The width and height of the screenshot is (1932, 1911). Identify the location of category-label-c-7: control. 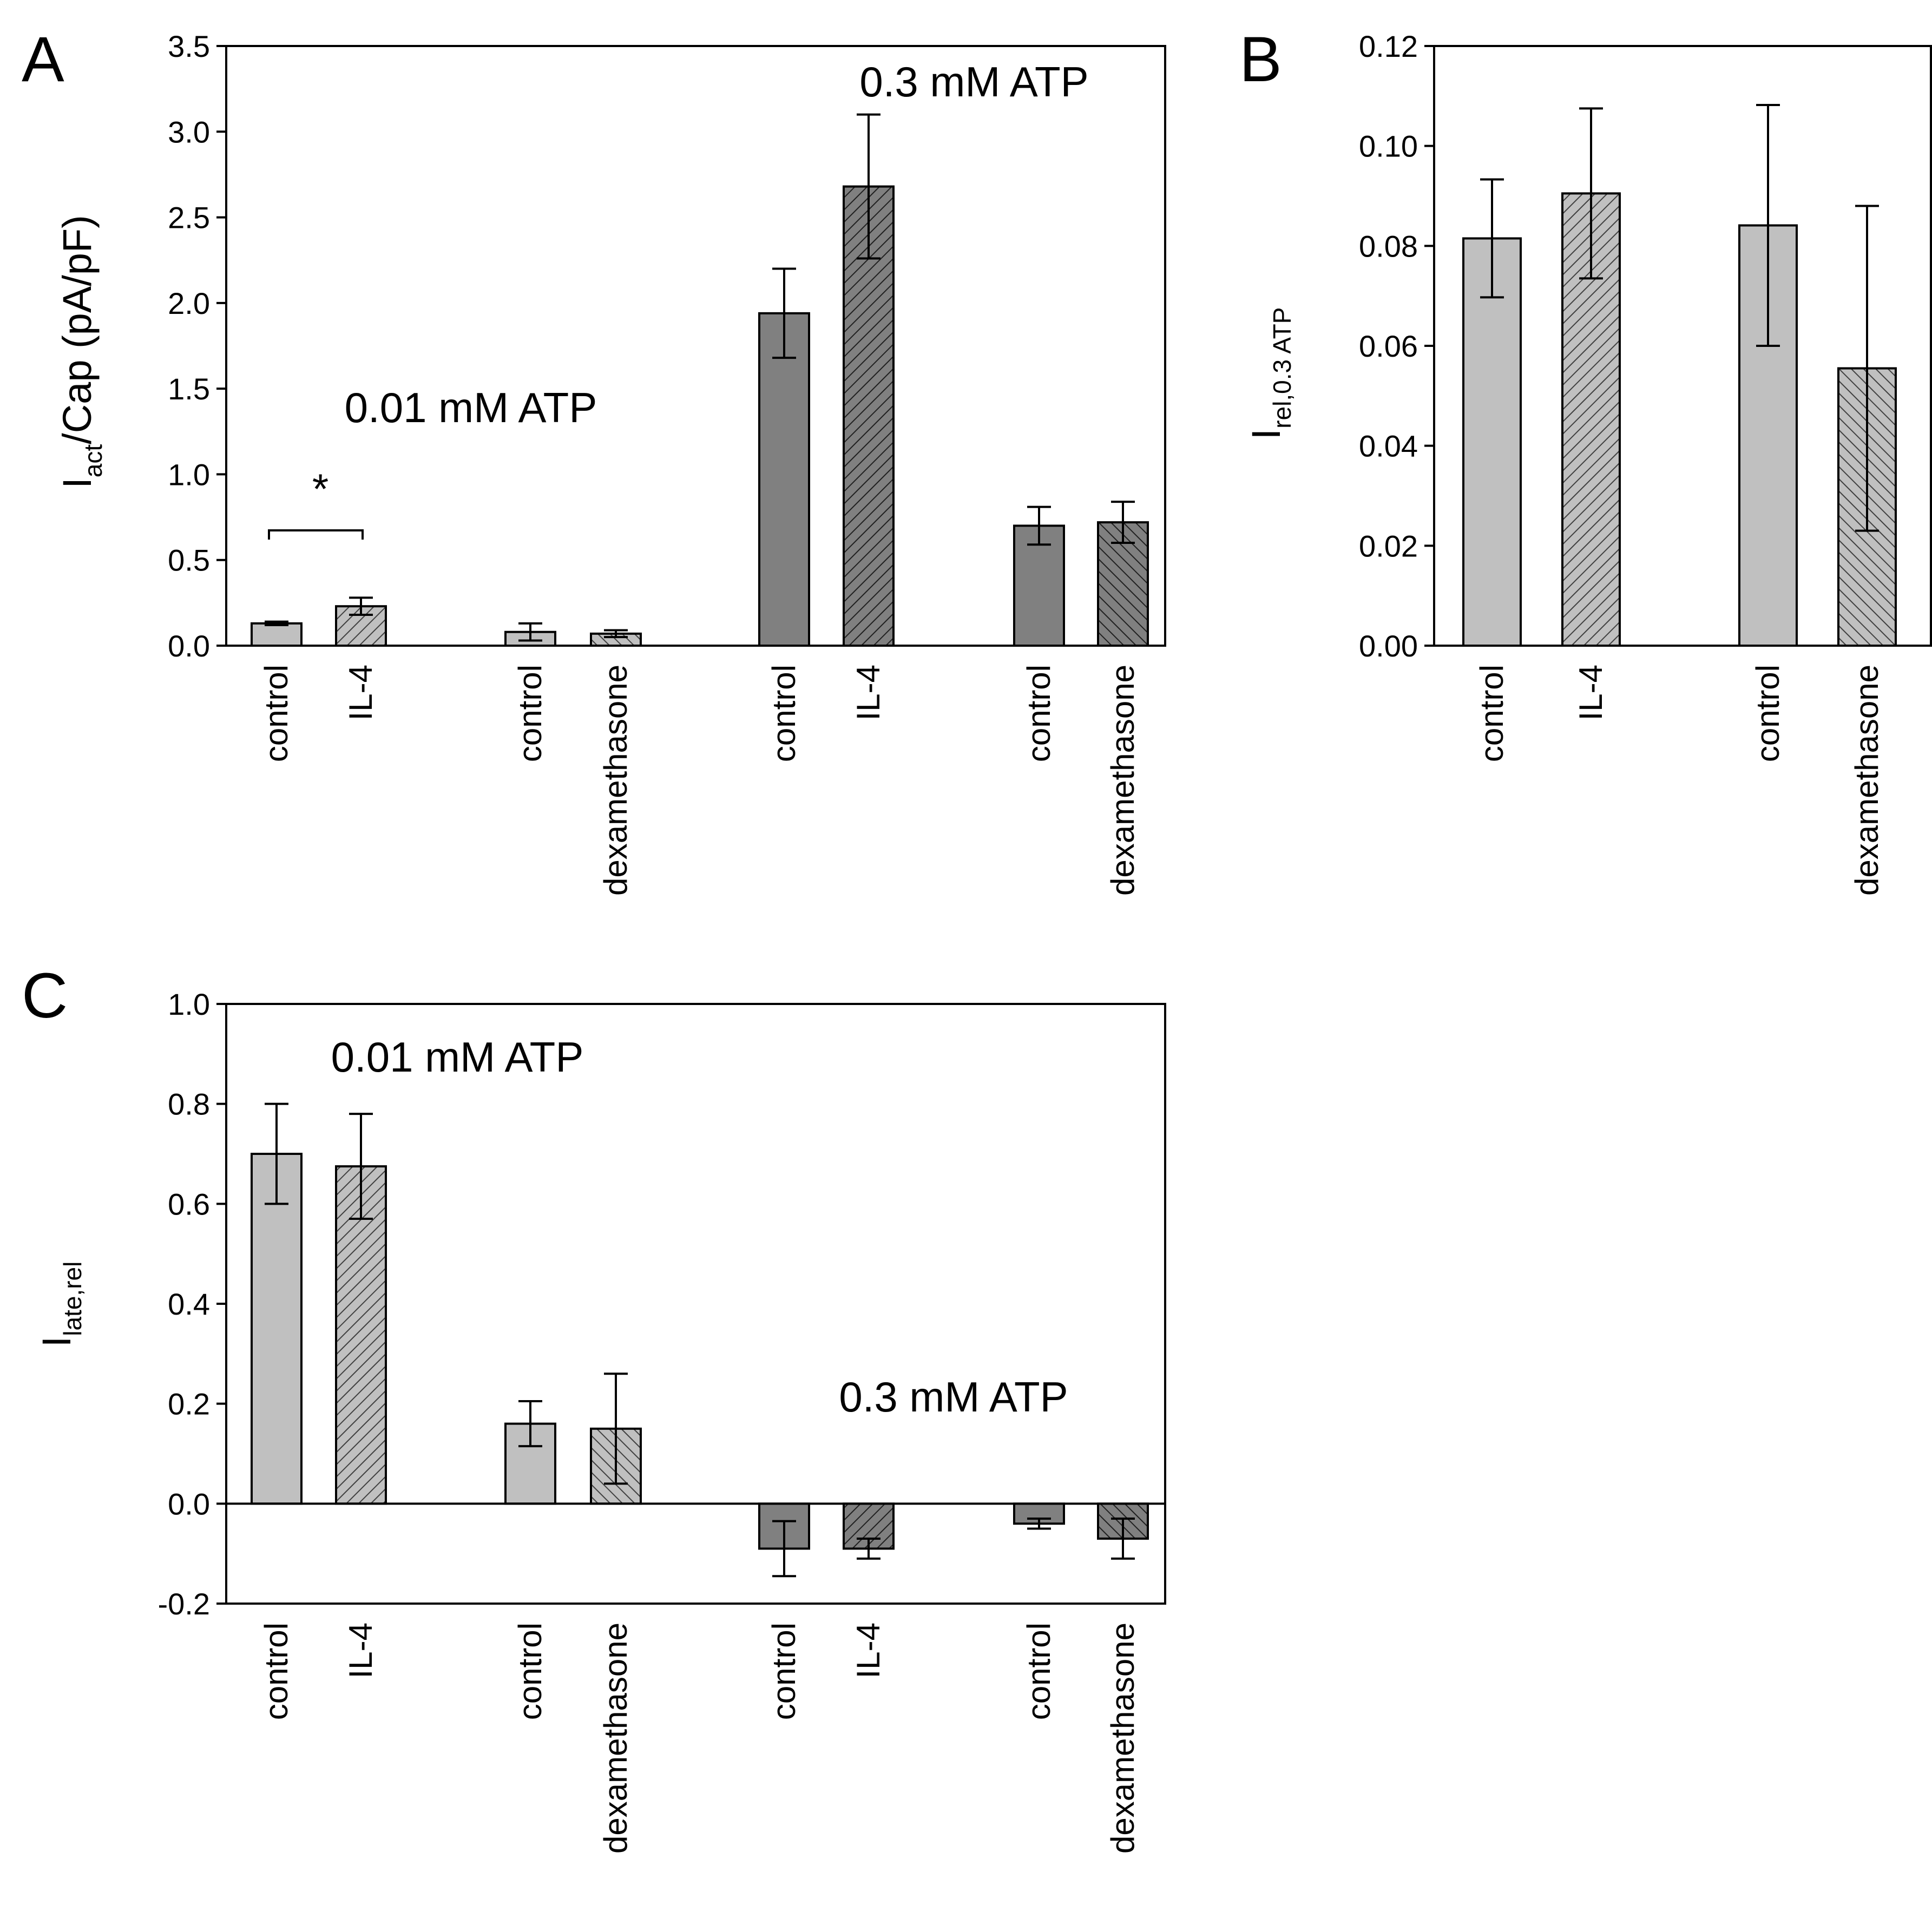
(1039, 1671).